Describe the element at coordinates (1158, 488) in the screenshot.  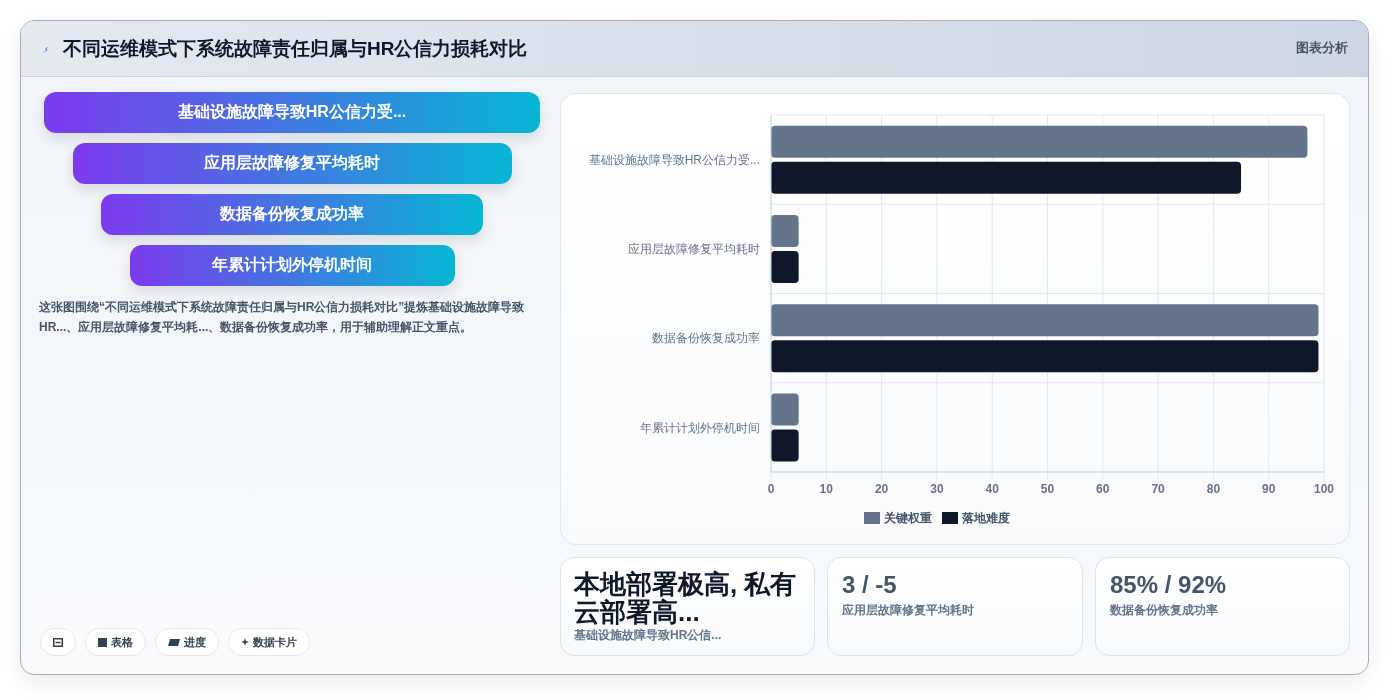
I see `x-tick-label: 70` at that location.